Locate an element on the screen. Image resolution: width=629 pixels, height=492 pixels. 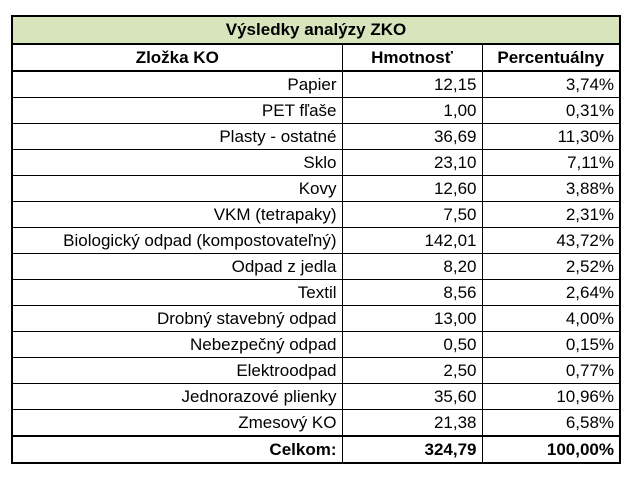
row-percent: 43,72% is located at coordinates (551, 240).